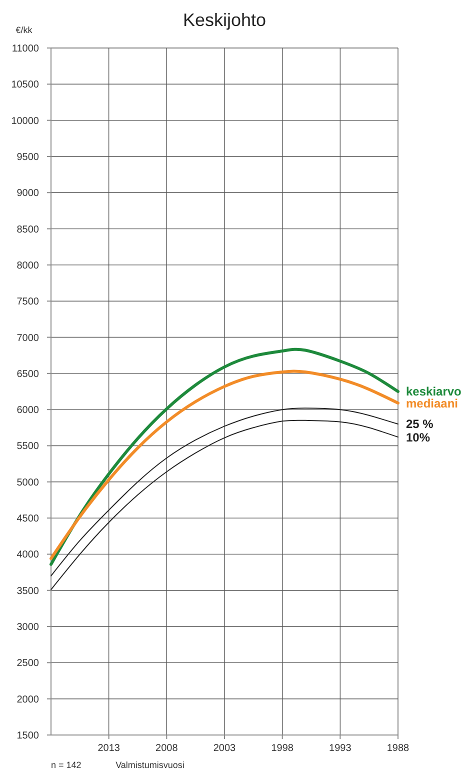 This screenshot has width=463, height=771. Describe the element at coordinates (432, 403) in the screenshot. I see `series-label: mediaani` at that location.